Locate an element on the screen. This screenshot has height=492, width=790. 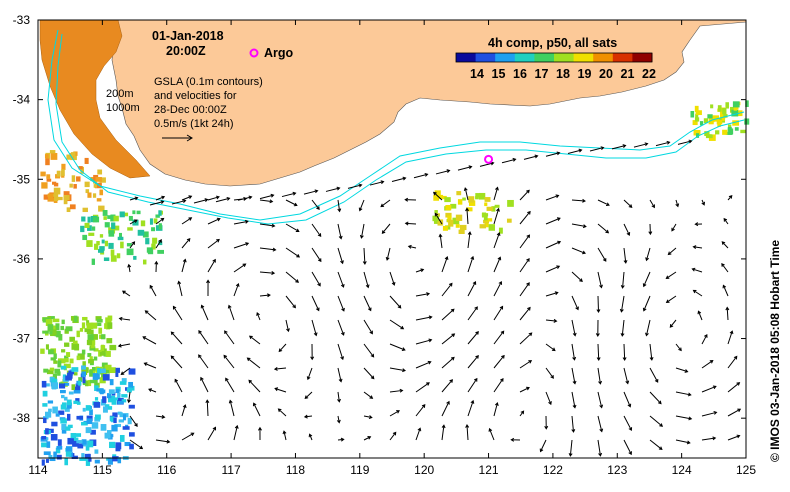
argo-legend-label: Argo is located at coordinates (279, 53).